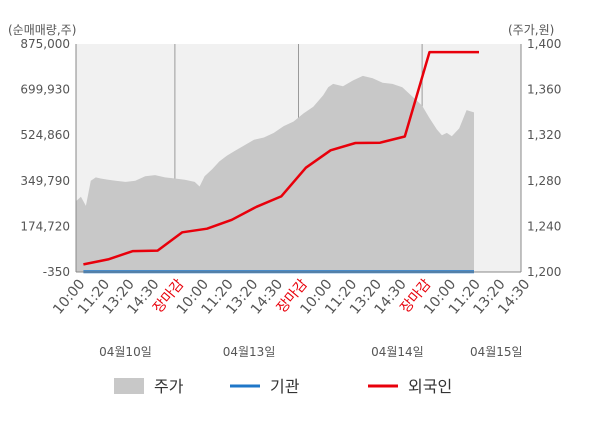 The height and width of the screenshot is (428, 600). I want to click on left-axis-tick-label: 699,930, so click(45, 90).